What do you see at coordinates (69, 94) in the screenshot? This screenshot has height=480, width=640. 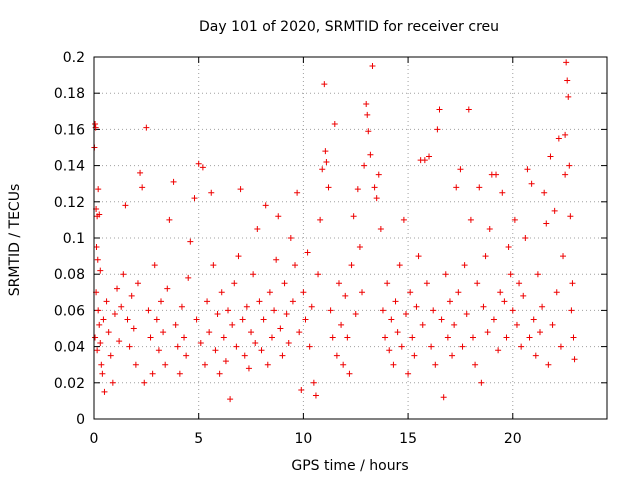 I see `y-tick-label: 0.18` at bounding box center [69, 94].